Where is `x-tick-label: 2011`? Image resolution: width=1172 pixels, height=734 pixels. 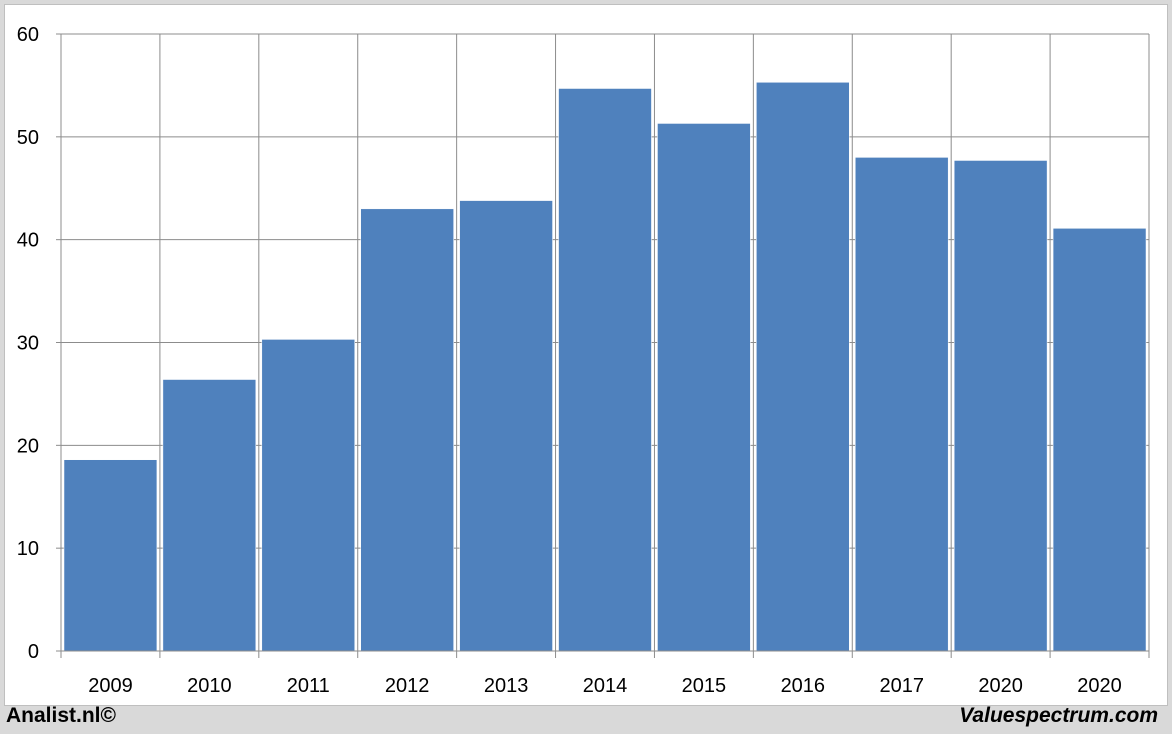 x-tick-label: 2011 is located at coordinates (308, 686).